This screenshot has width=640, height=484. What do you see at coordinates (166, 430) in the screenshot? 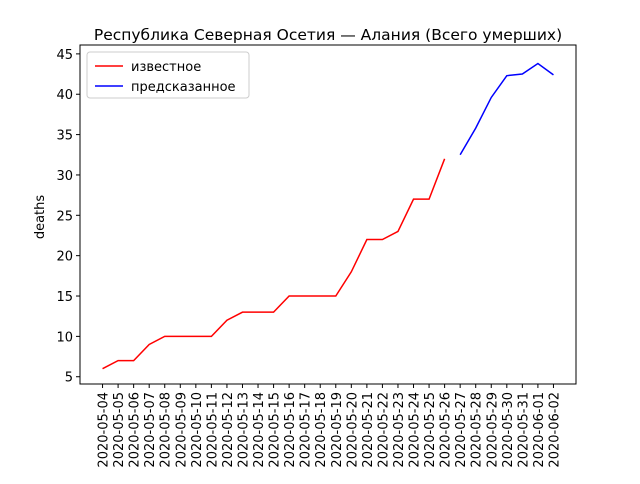
I see `x-tick-label: 2020-05-08` at bounding box center [166, 430].